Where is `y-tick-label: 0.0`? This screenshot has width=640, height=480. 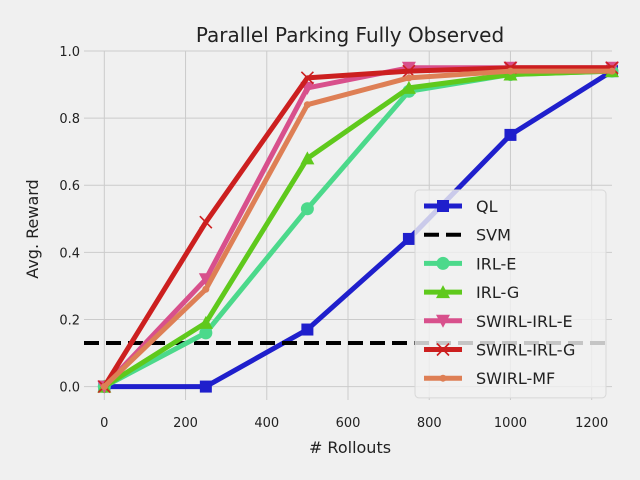
y-tick-label: 0.0 is located at coordinates (69, 388).